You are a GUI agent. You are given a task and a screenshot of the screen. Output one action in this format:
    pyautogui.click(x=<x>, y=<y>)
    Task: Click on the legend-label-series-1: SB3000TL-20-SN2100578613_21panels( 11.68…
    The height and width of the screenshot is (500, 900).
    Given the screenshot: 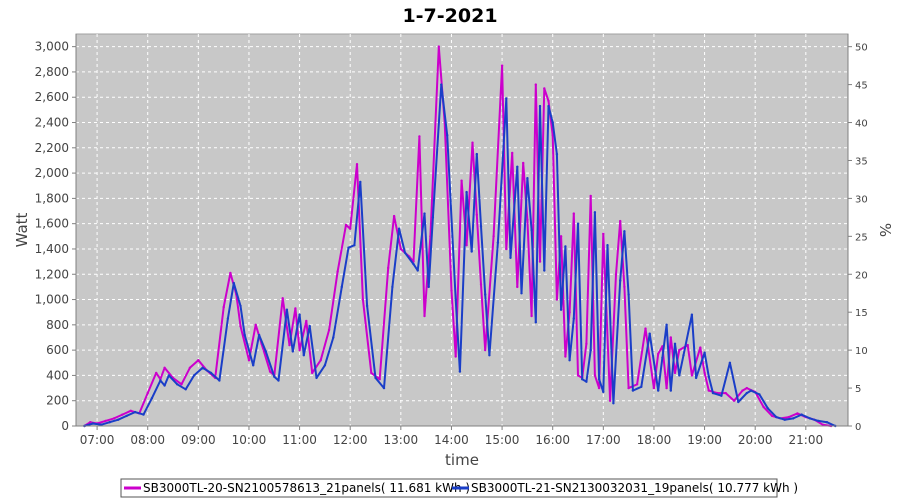 What is the action you would take?
    pyautogui.click(x=306, y=488)
    